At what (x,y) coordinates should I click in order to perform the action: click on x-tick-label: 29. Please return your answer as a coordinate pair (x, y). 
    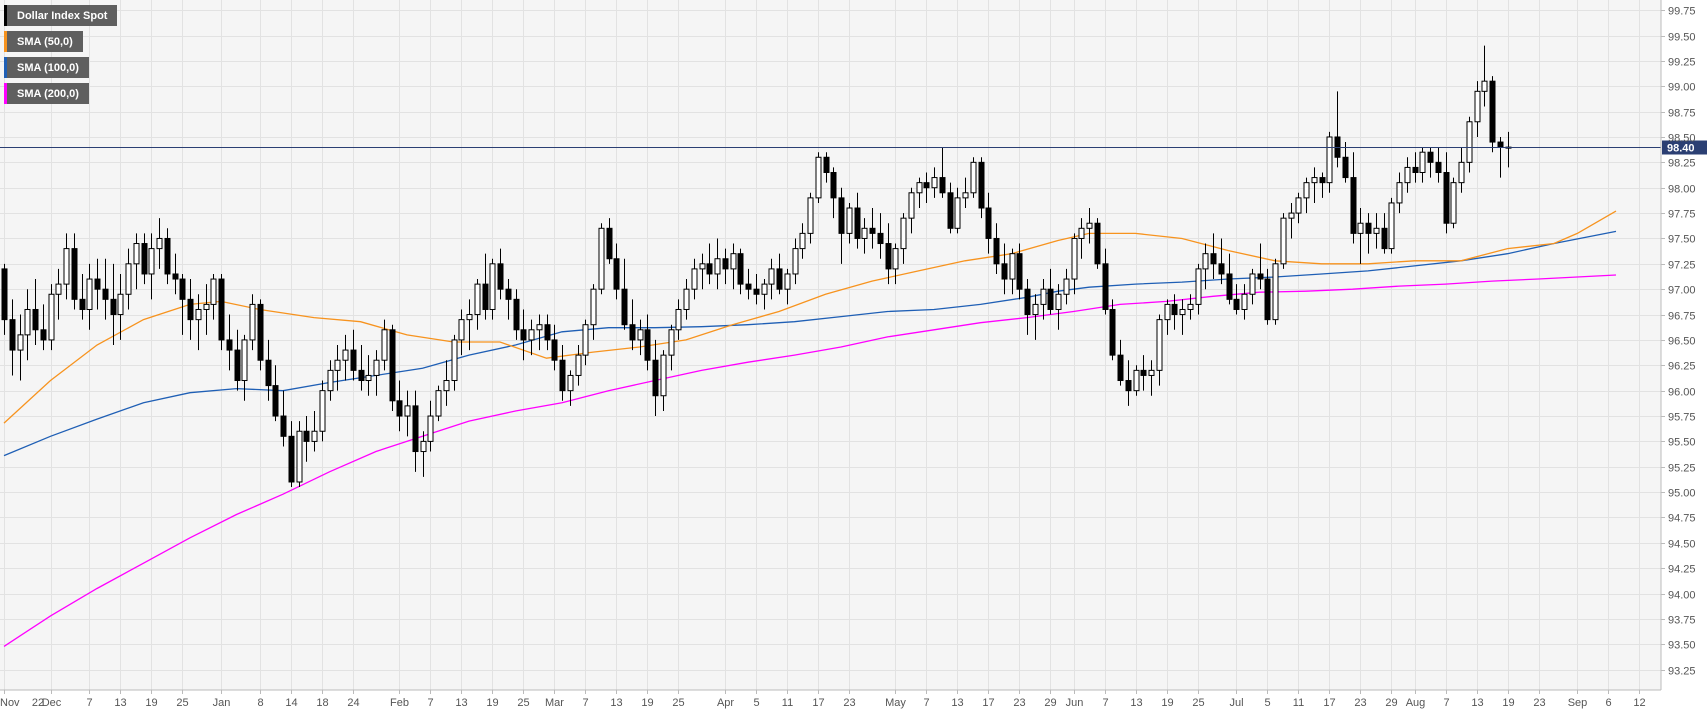
    Looking at the image, I should click on (1050, 703).